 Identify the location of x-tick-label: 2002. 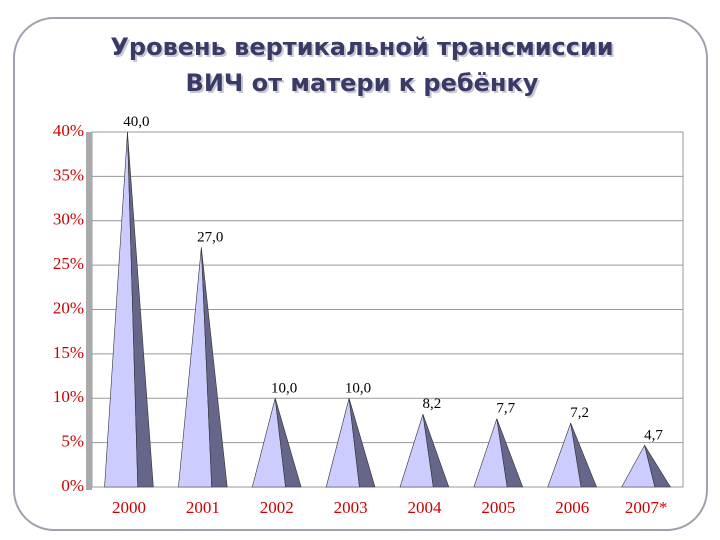
(277, 507).